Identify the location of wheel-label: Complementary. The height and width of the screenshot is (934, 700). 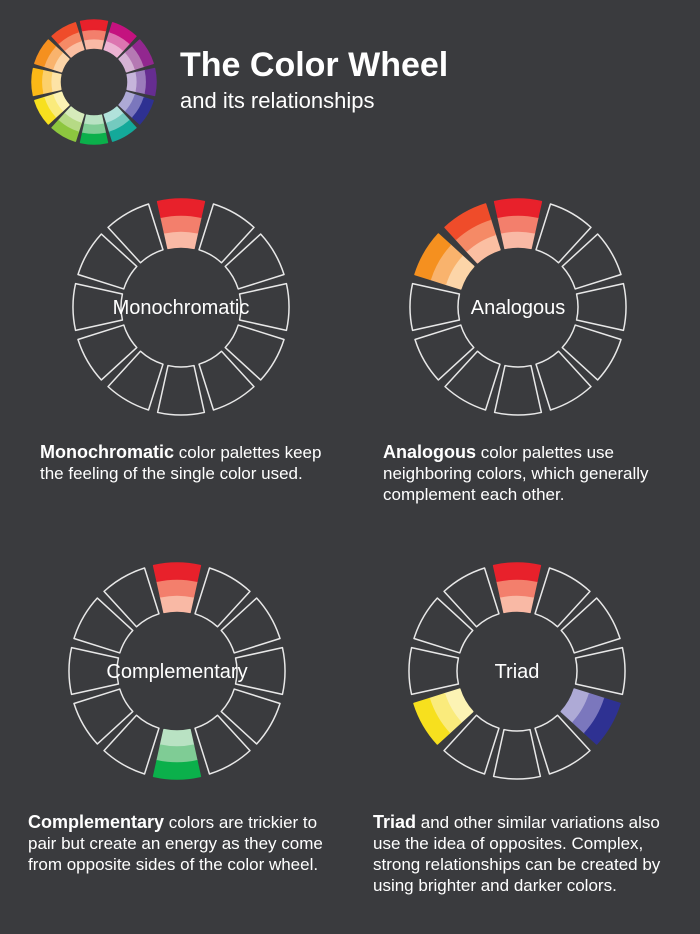
(176, 672).